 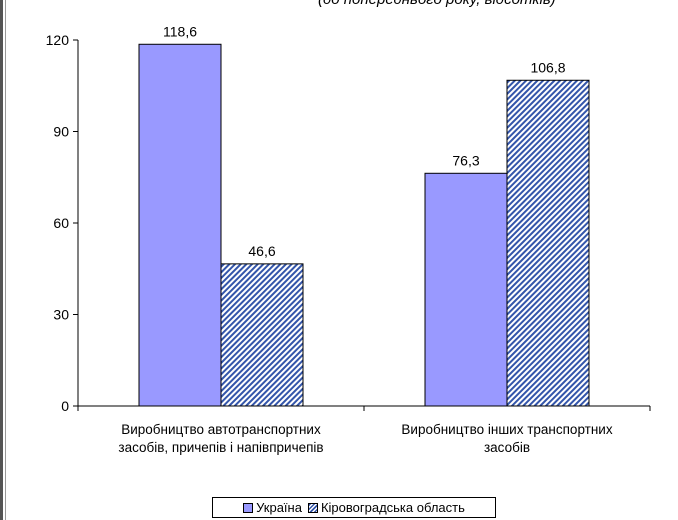 I want to click on y-tick-label: 90, so click(x=61, y=132).